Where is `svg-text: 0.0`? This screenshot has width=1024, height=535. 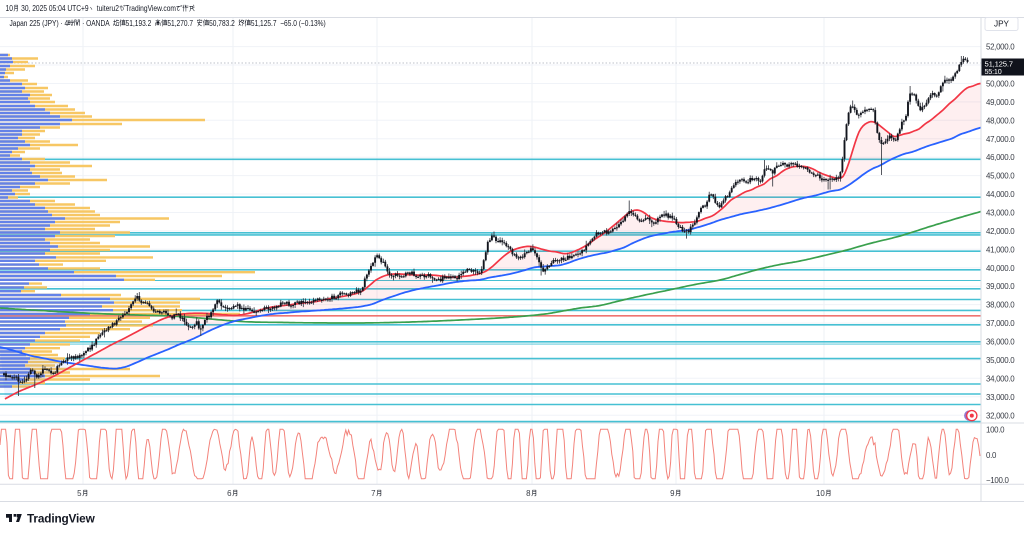
svg-text: 0.0 is located at coordinates (991, 455).